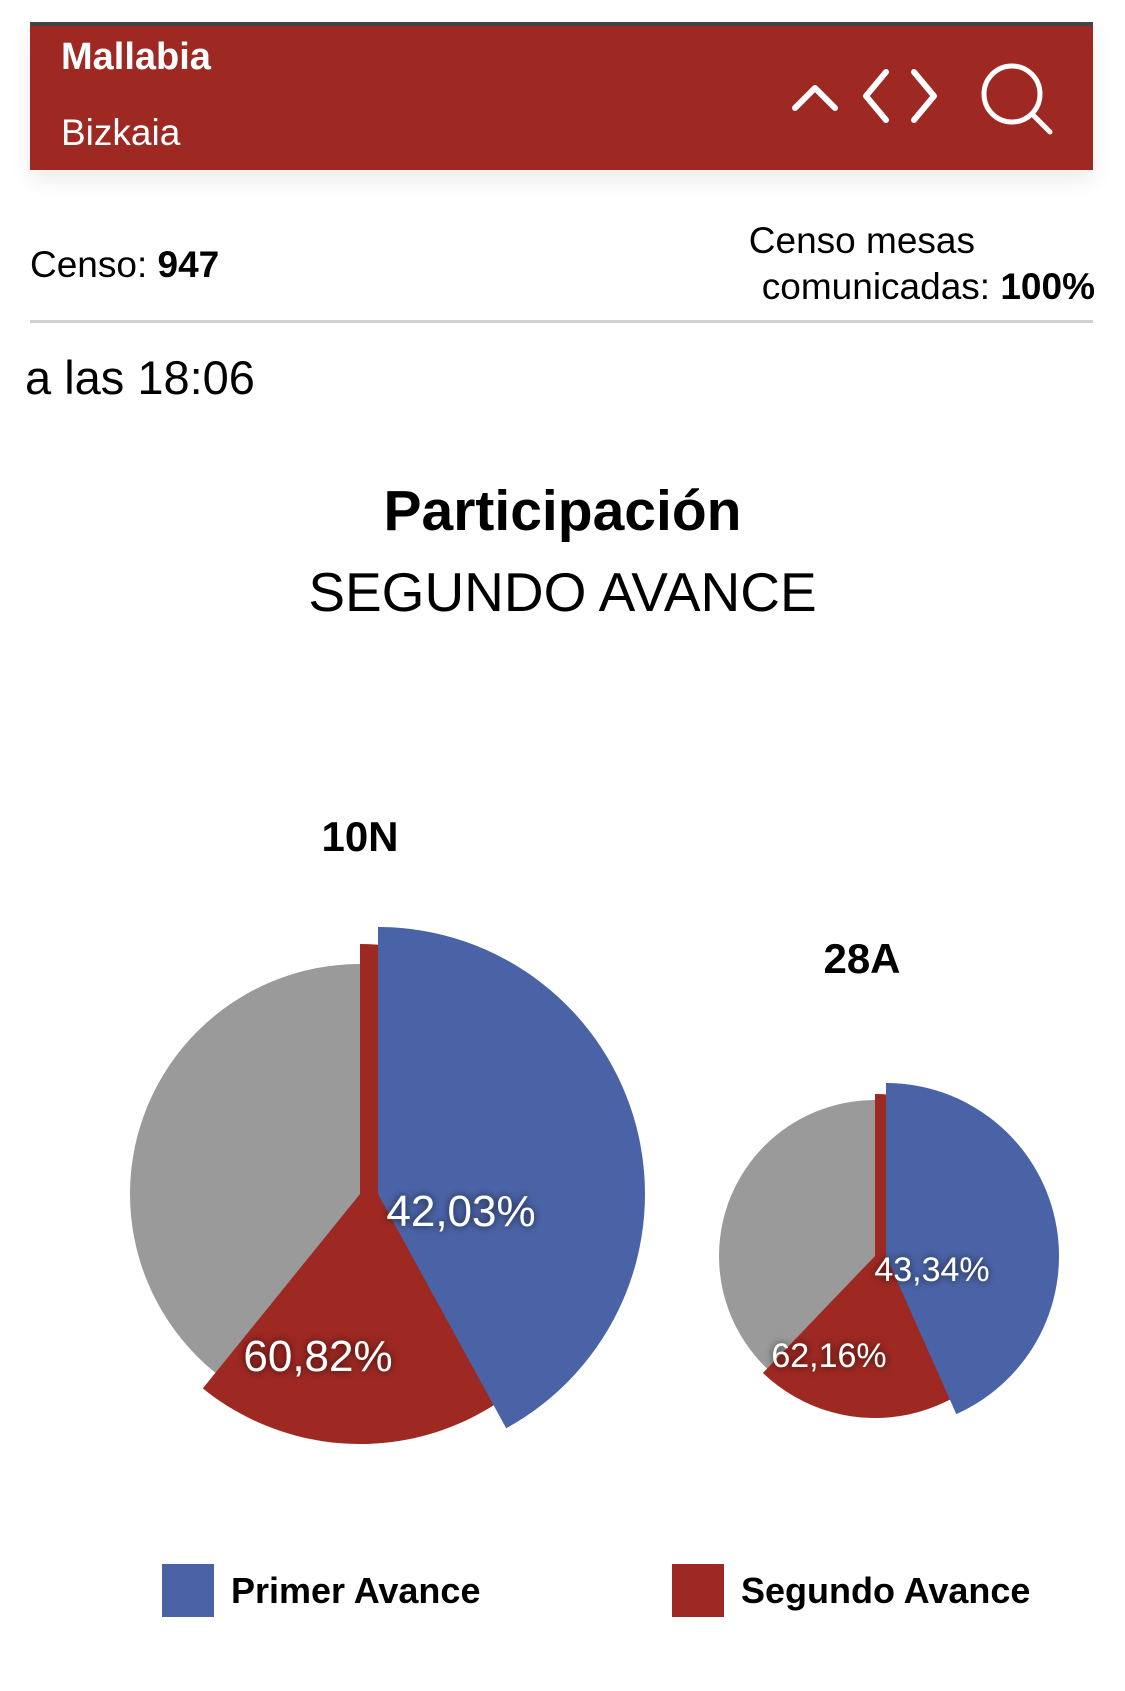 The width and height of the screenshot is (1125, 1691). I want to click on province-subtitle: Bizkaia, so click(121, 132).